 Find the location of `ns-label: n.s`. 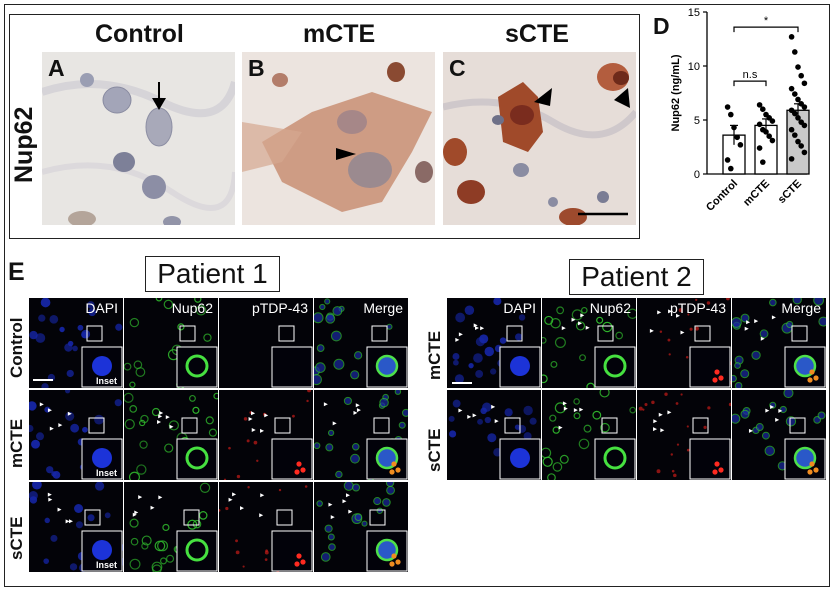

ns-label: n.s is located at coordinates (750, 75).